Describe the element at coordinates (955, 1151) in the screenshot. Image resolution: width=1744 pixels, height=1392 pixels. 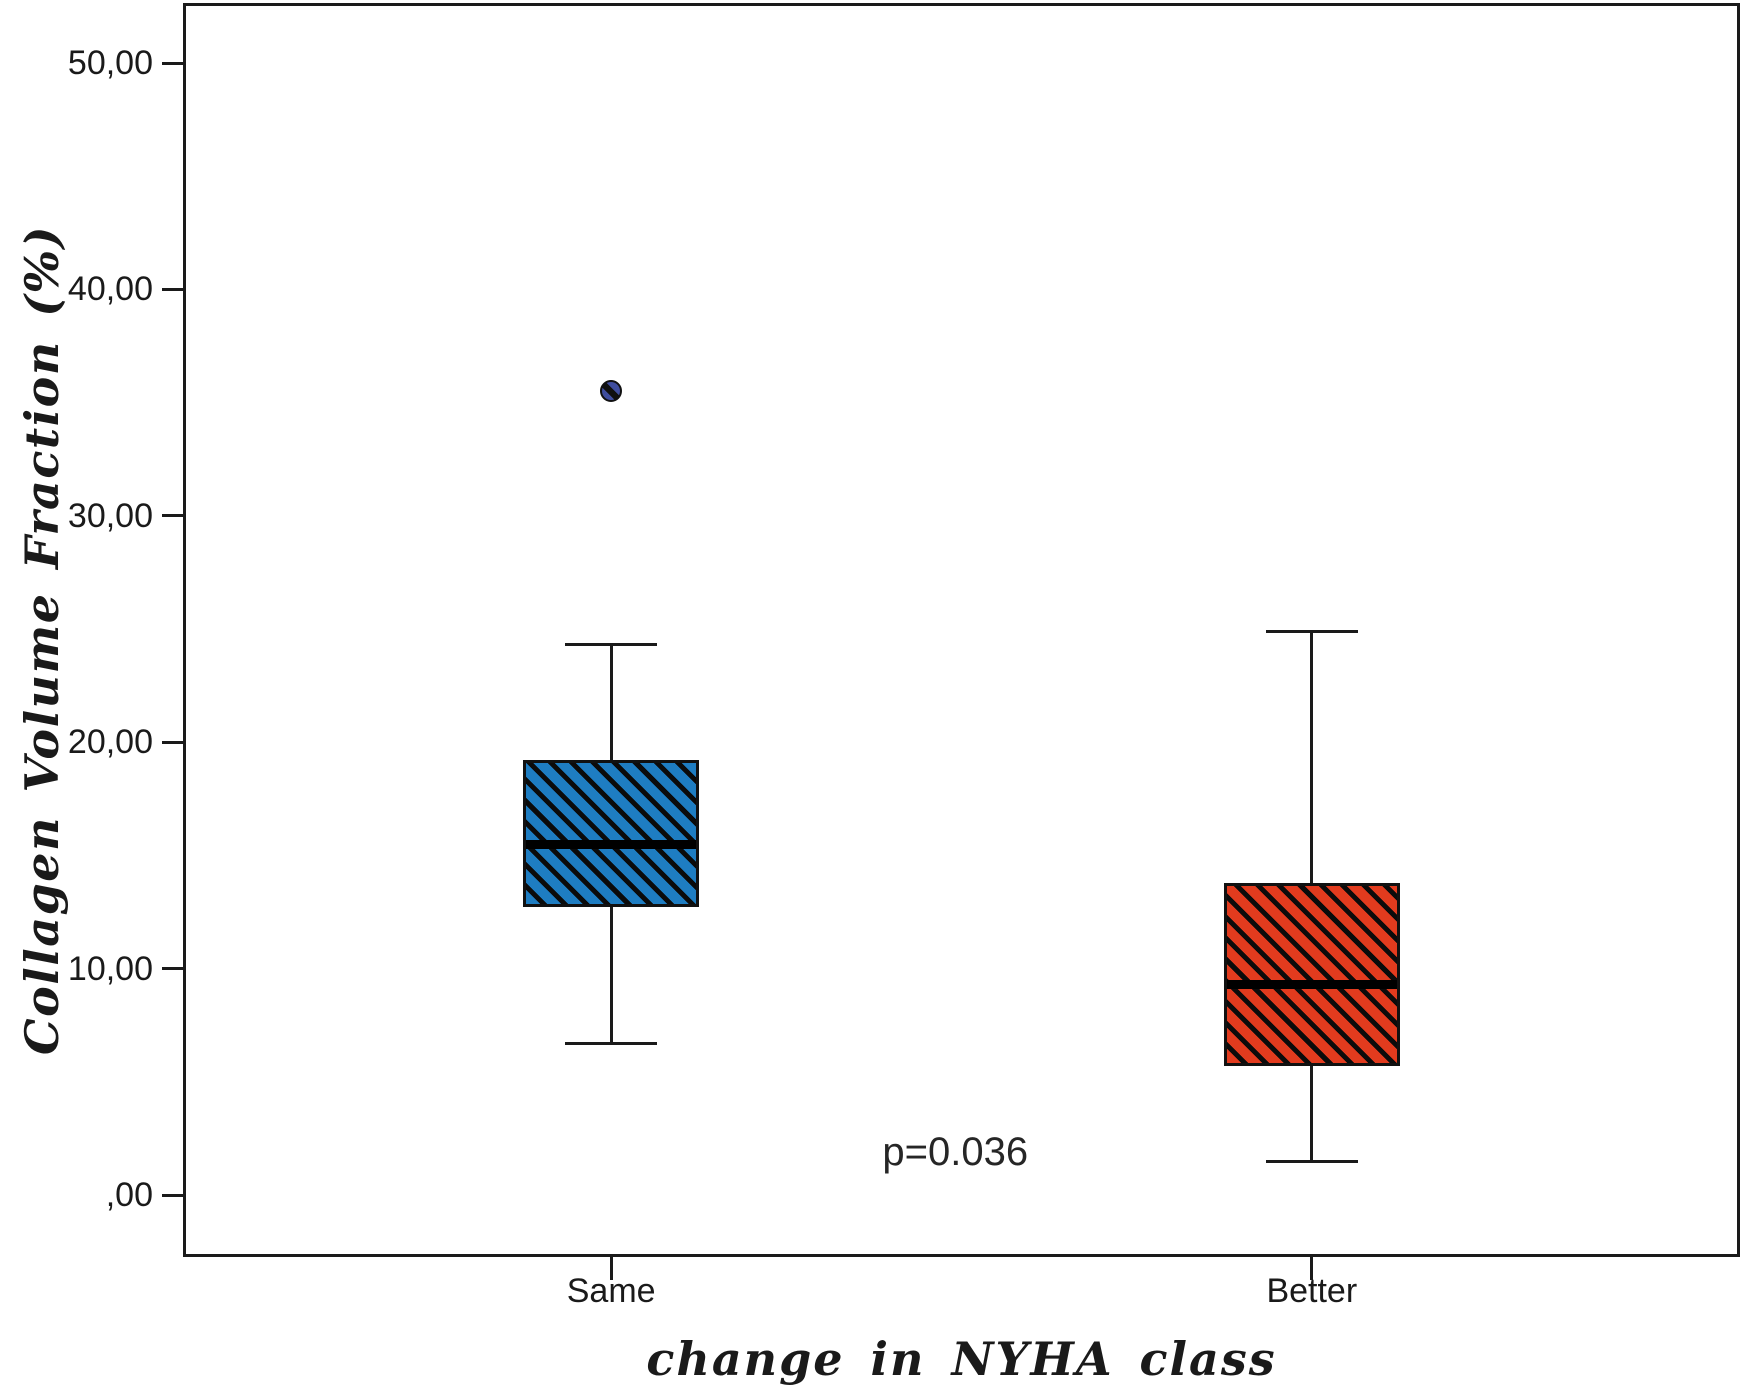
I see `p-value-annotation: p=0.036` at that location.